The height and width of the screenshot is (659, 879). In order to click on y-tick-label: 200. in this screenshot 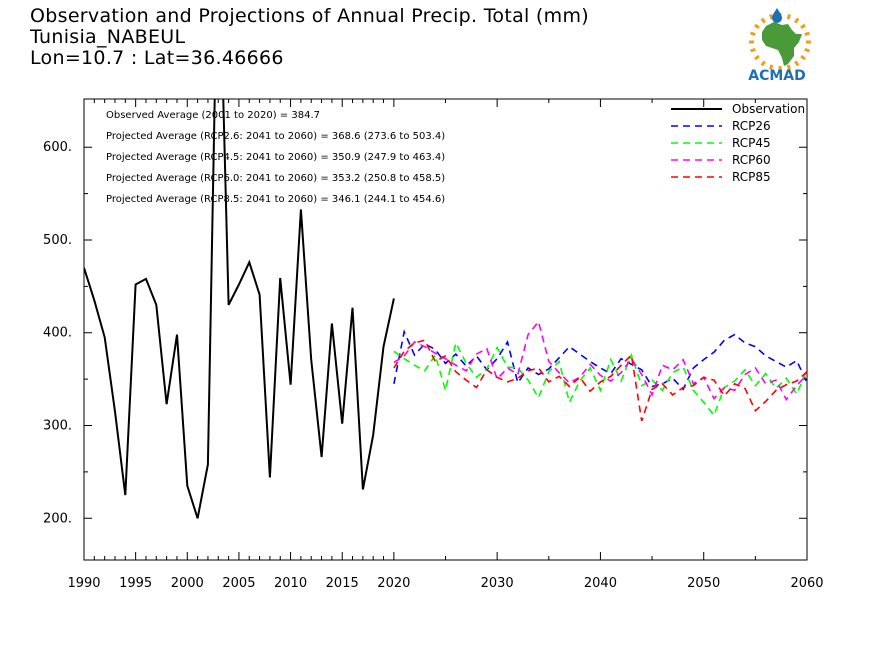, I will do `click(57, 518)`.